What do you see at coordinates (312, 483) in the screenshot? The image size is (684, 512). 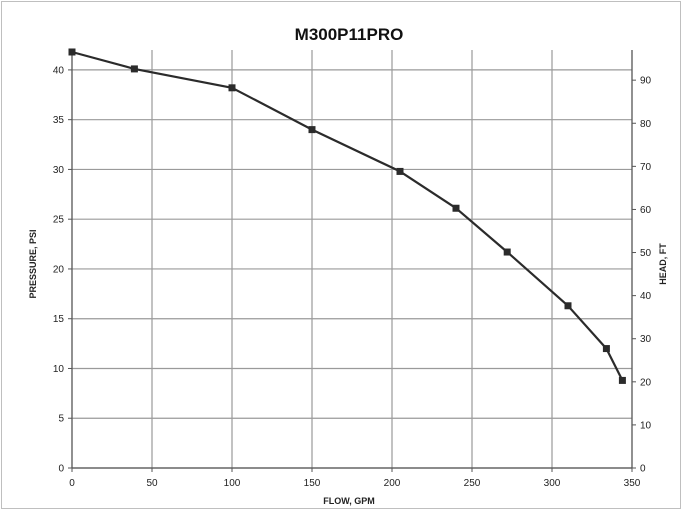 I see `x-tick-label: 150` at bounding box center [312, 483].